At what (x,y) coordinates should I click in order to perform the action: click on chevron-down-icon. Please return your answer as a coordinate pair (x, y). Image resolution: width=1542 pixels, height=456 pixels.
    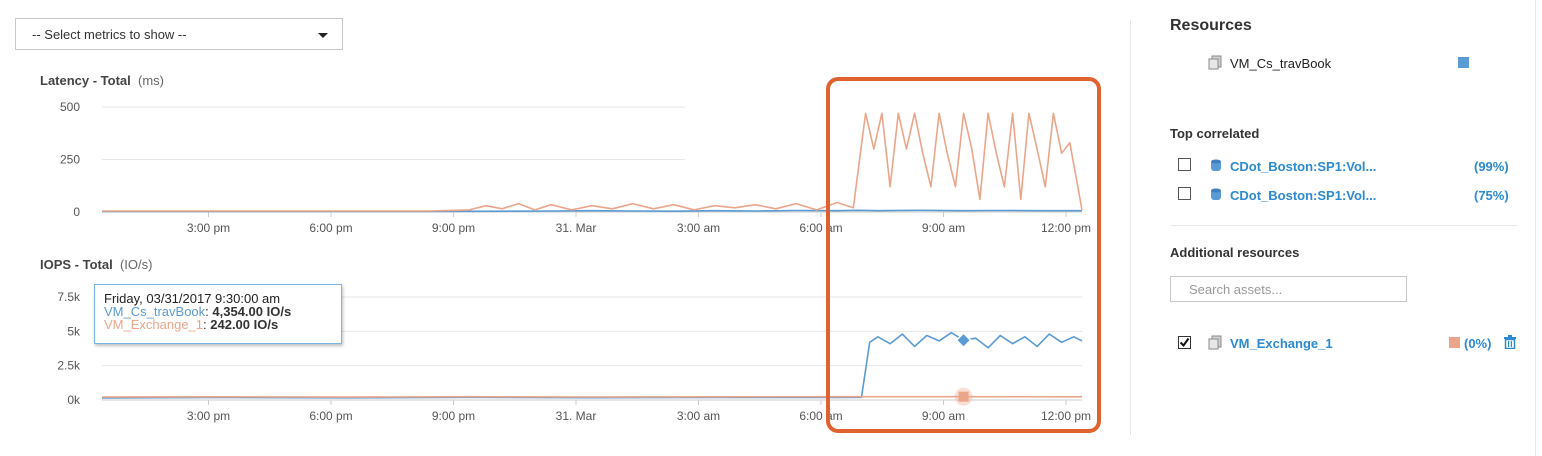
    Looking at the image, I should click on (323, 35).